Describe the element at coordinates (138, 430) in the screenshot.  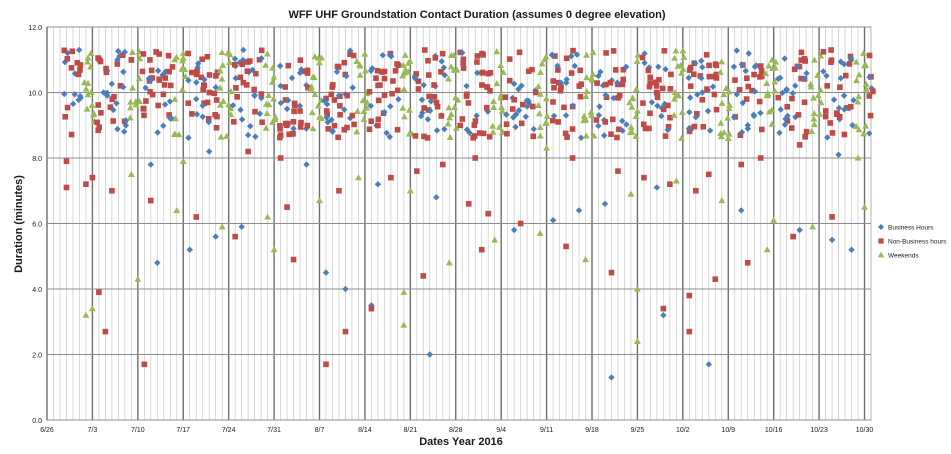
I see `x-tick-label: 7/10` at that location.